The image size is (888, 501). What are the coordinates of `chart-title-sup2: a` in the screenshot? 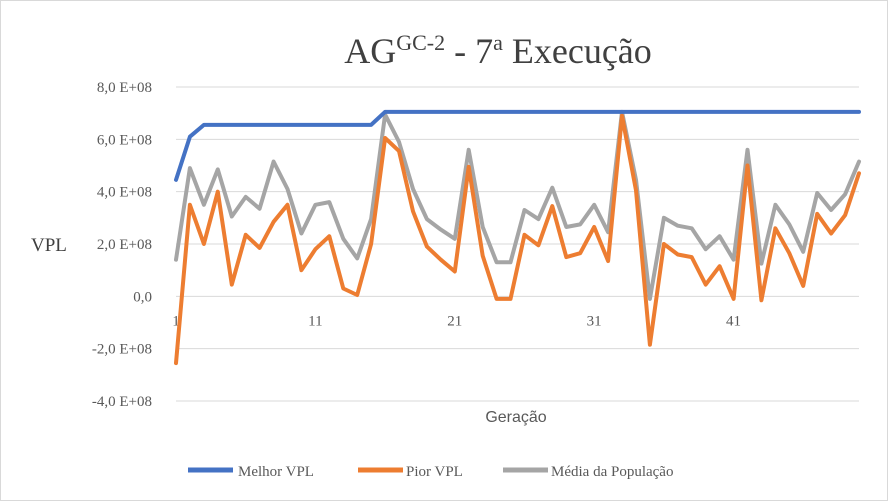 It's located at (498, 42).